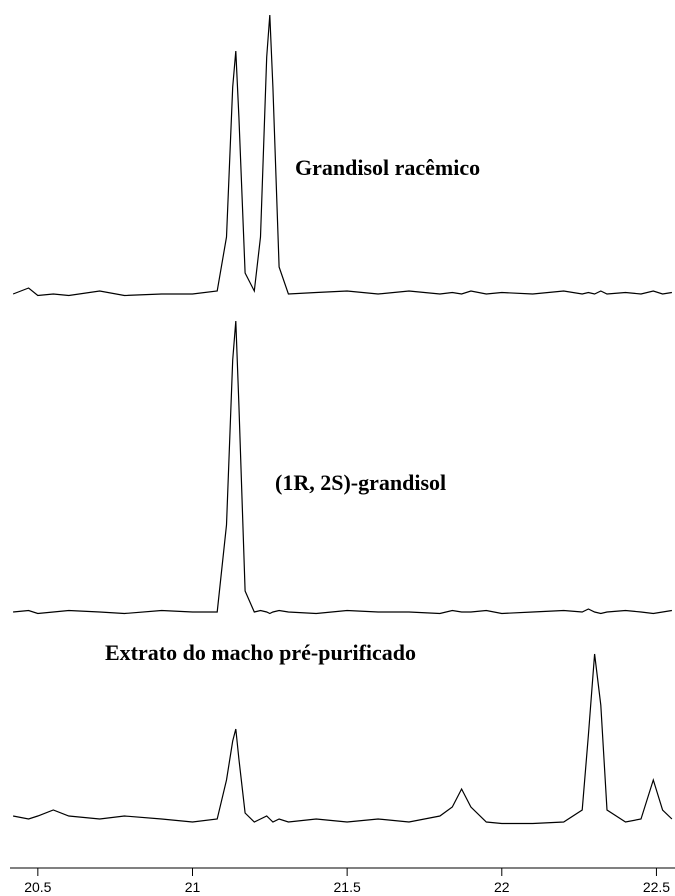  I want to click on x-tick-label: 22.5, so click(656, 887).